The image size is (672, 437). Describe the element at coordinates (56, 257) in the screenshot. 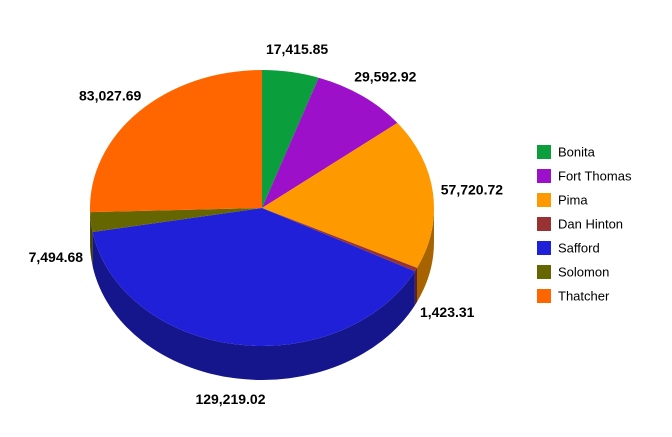

I see `value-label: 7,494.68` at that location.